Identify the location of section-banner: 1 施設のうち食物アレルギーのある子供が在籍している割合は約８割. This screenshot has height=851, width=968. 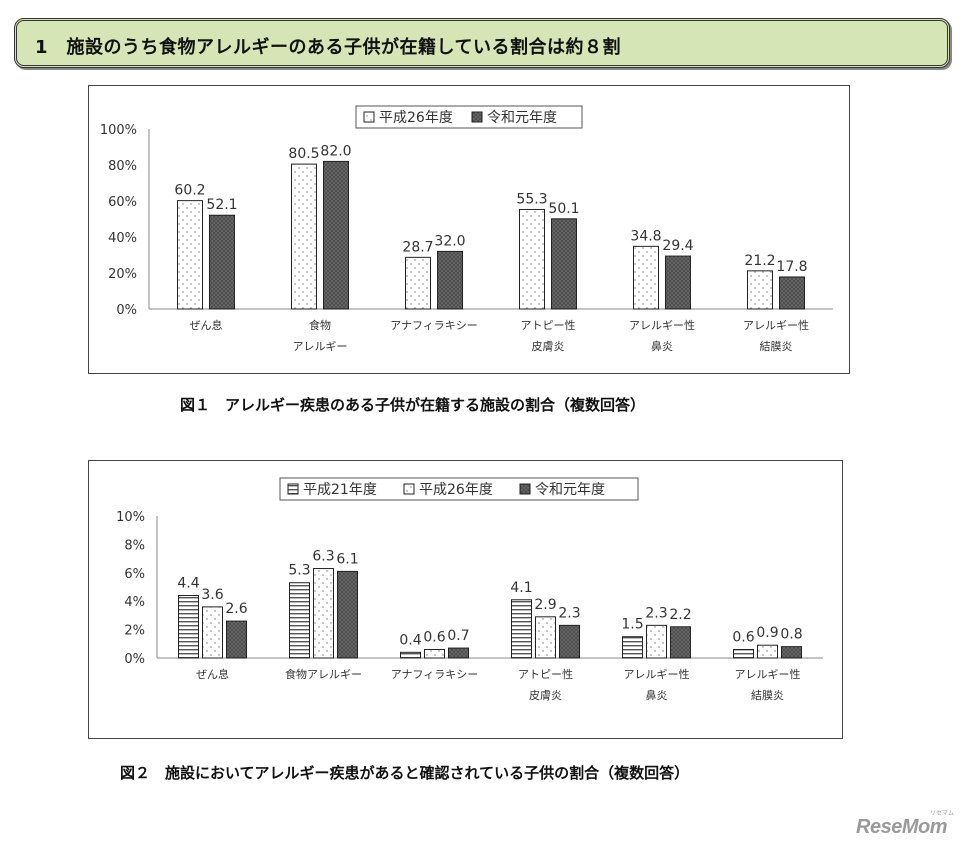
(482, 43).